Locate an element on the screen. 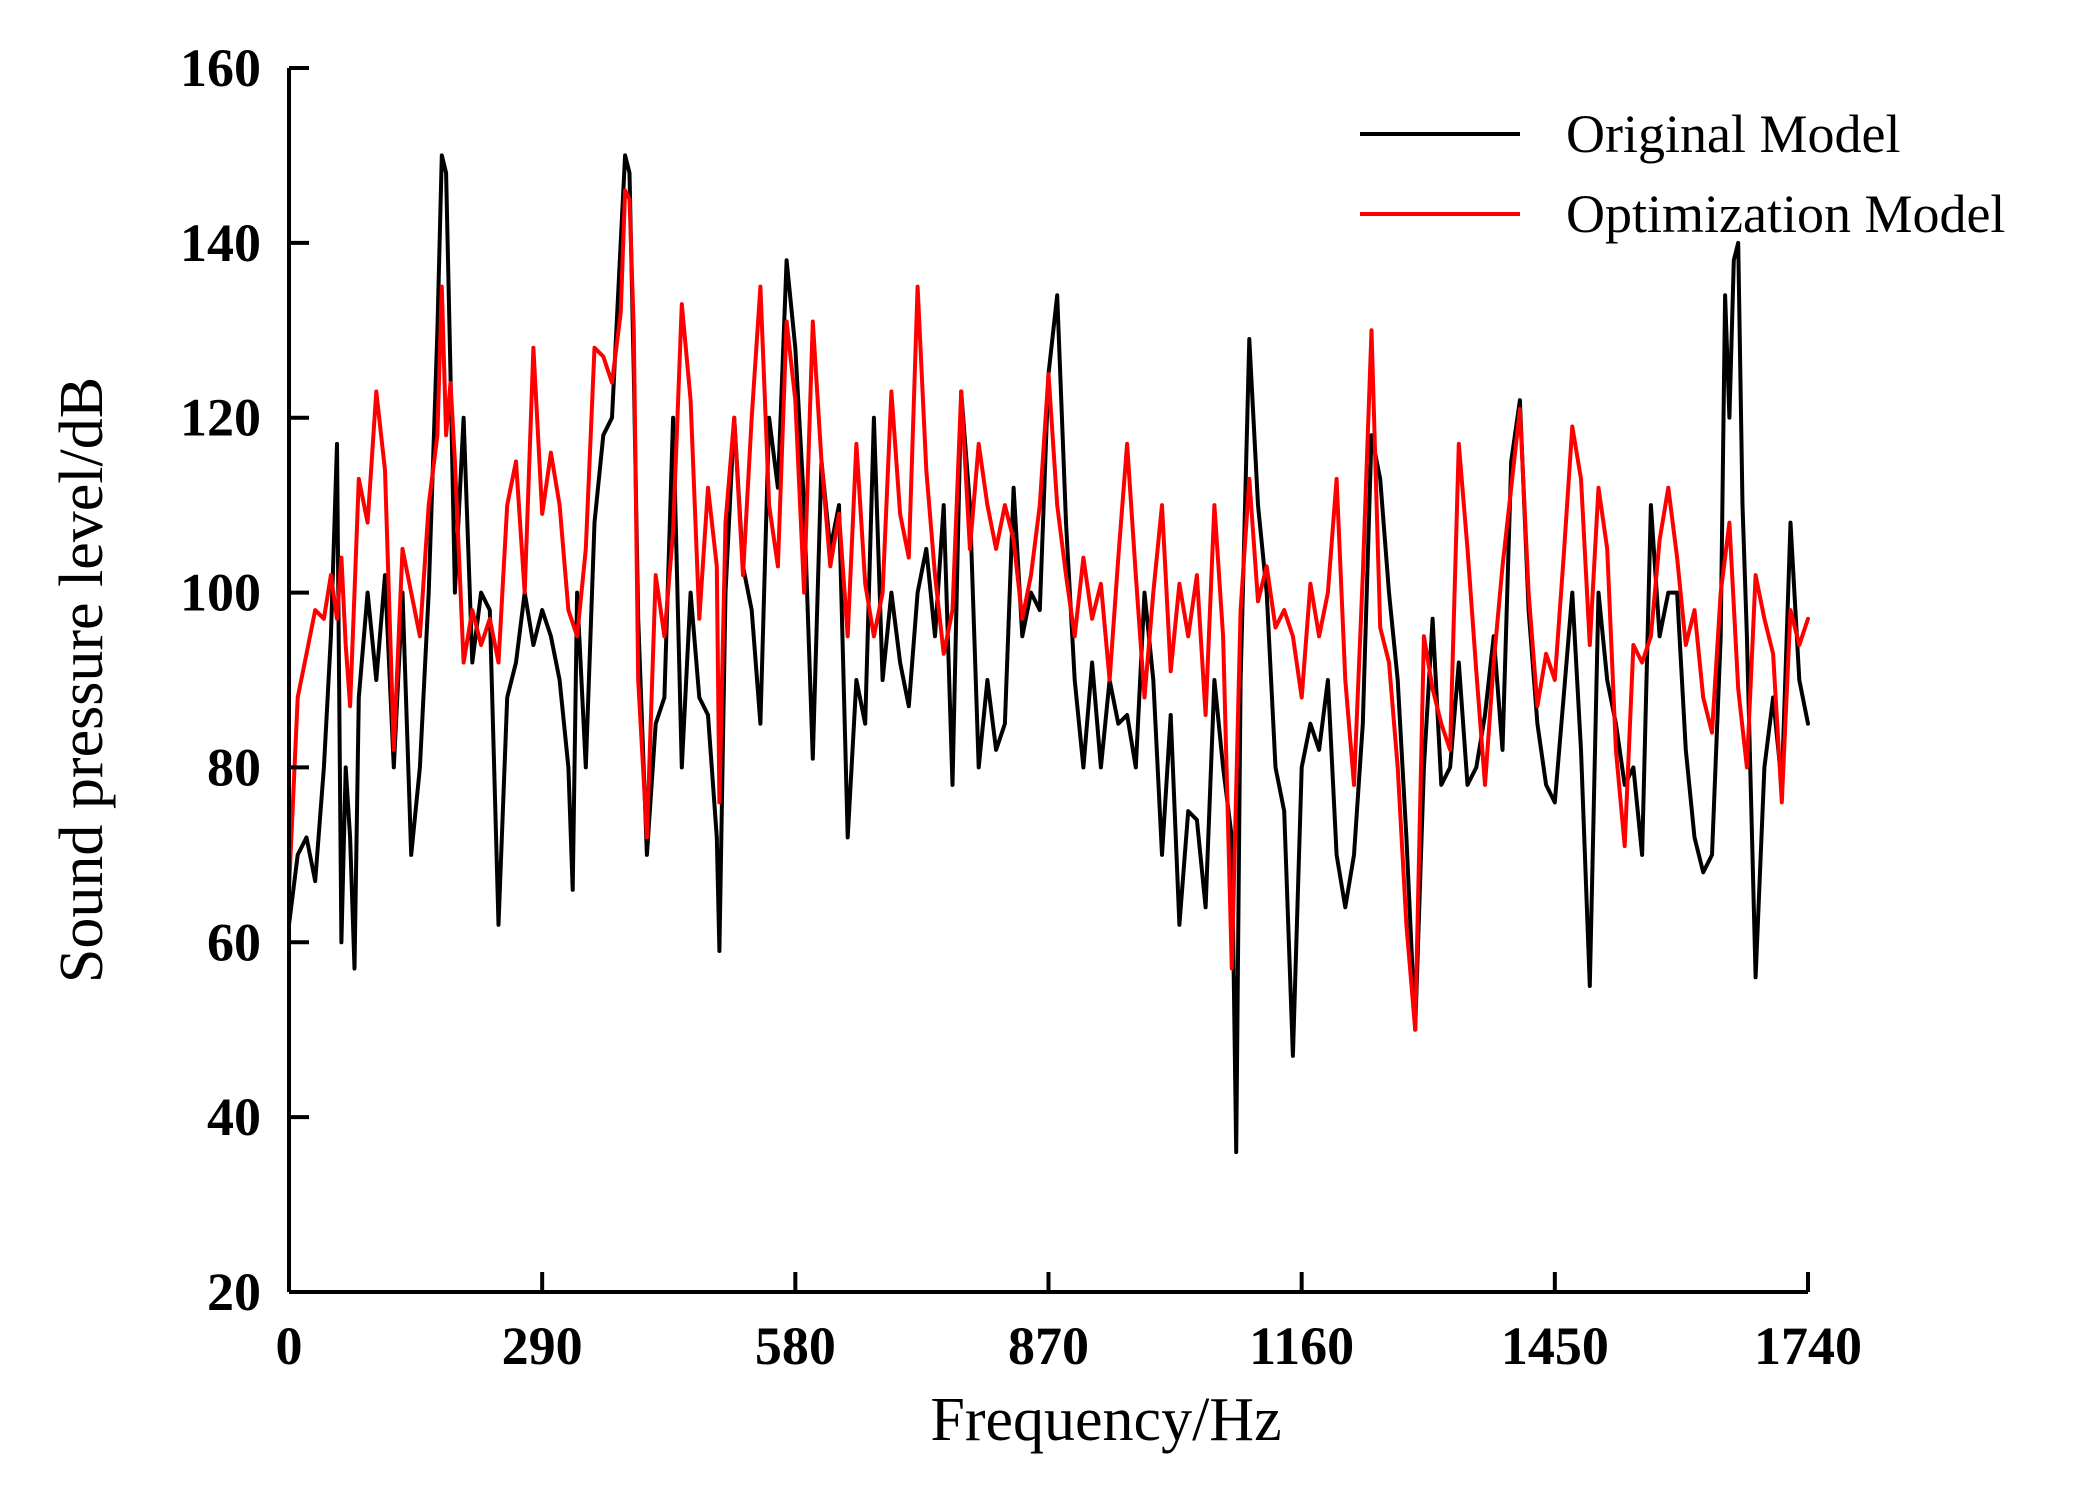 The image size is (2084, 1485). x-tick-label: 580 is located at coordinates (795, 1346).